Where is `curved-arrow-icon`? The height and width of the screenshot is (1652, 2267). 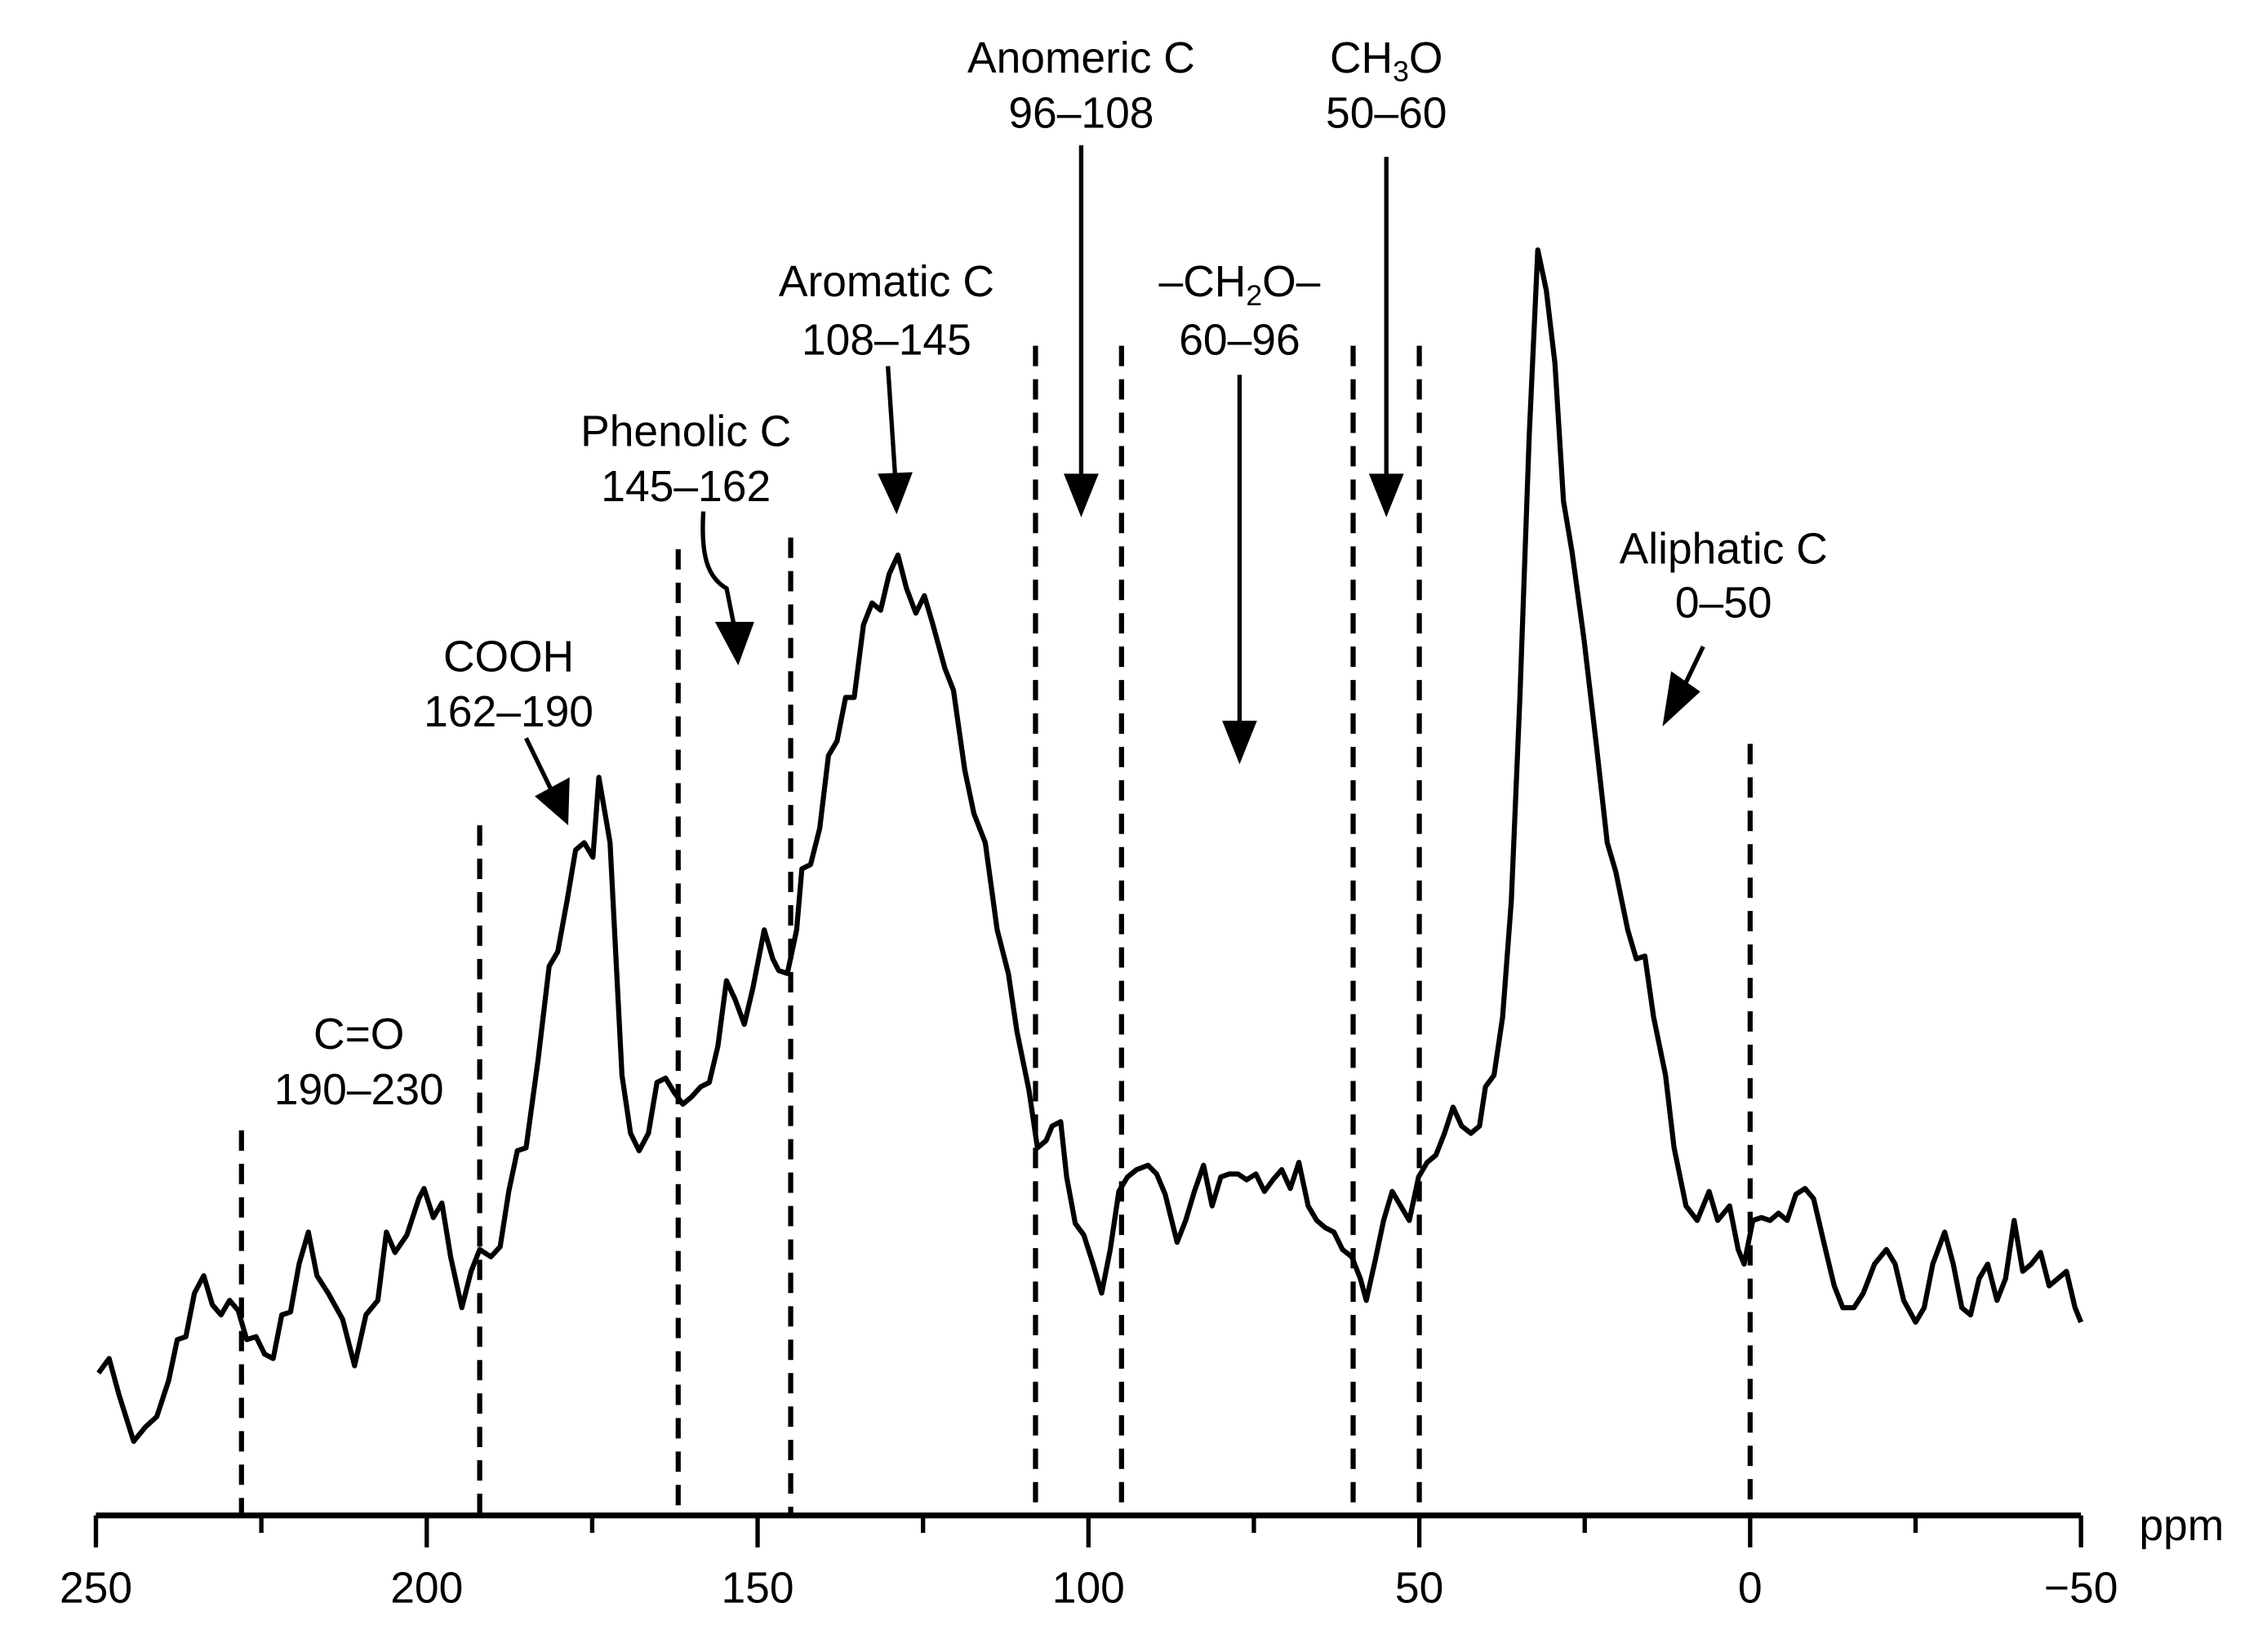
curved-arrow-icon is located at coordinates (718, 568).